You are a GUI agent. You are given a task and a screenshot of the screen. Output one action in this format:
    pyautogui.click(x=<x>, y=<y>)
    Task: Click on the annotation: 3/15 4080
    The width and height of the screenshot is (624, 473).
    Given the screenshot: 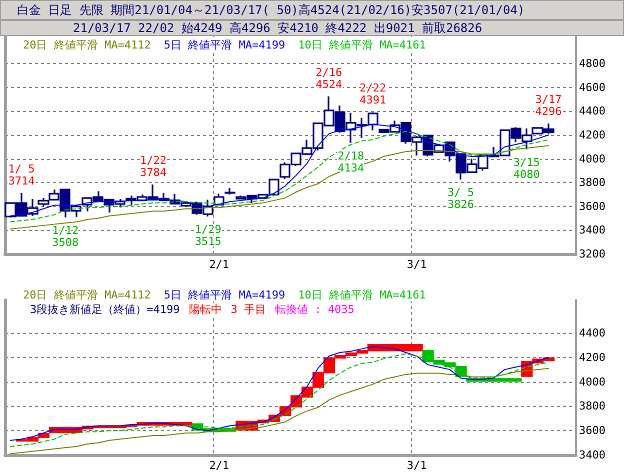 What is the action you would take?
    pyautogui.click(x=526, y=168)
    